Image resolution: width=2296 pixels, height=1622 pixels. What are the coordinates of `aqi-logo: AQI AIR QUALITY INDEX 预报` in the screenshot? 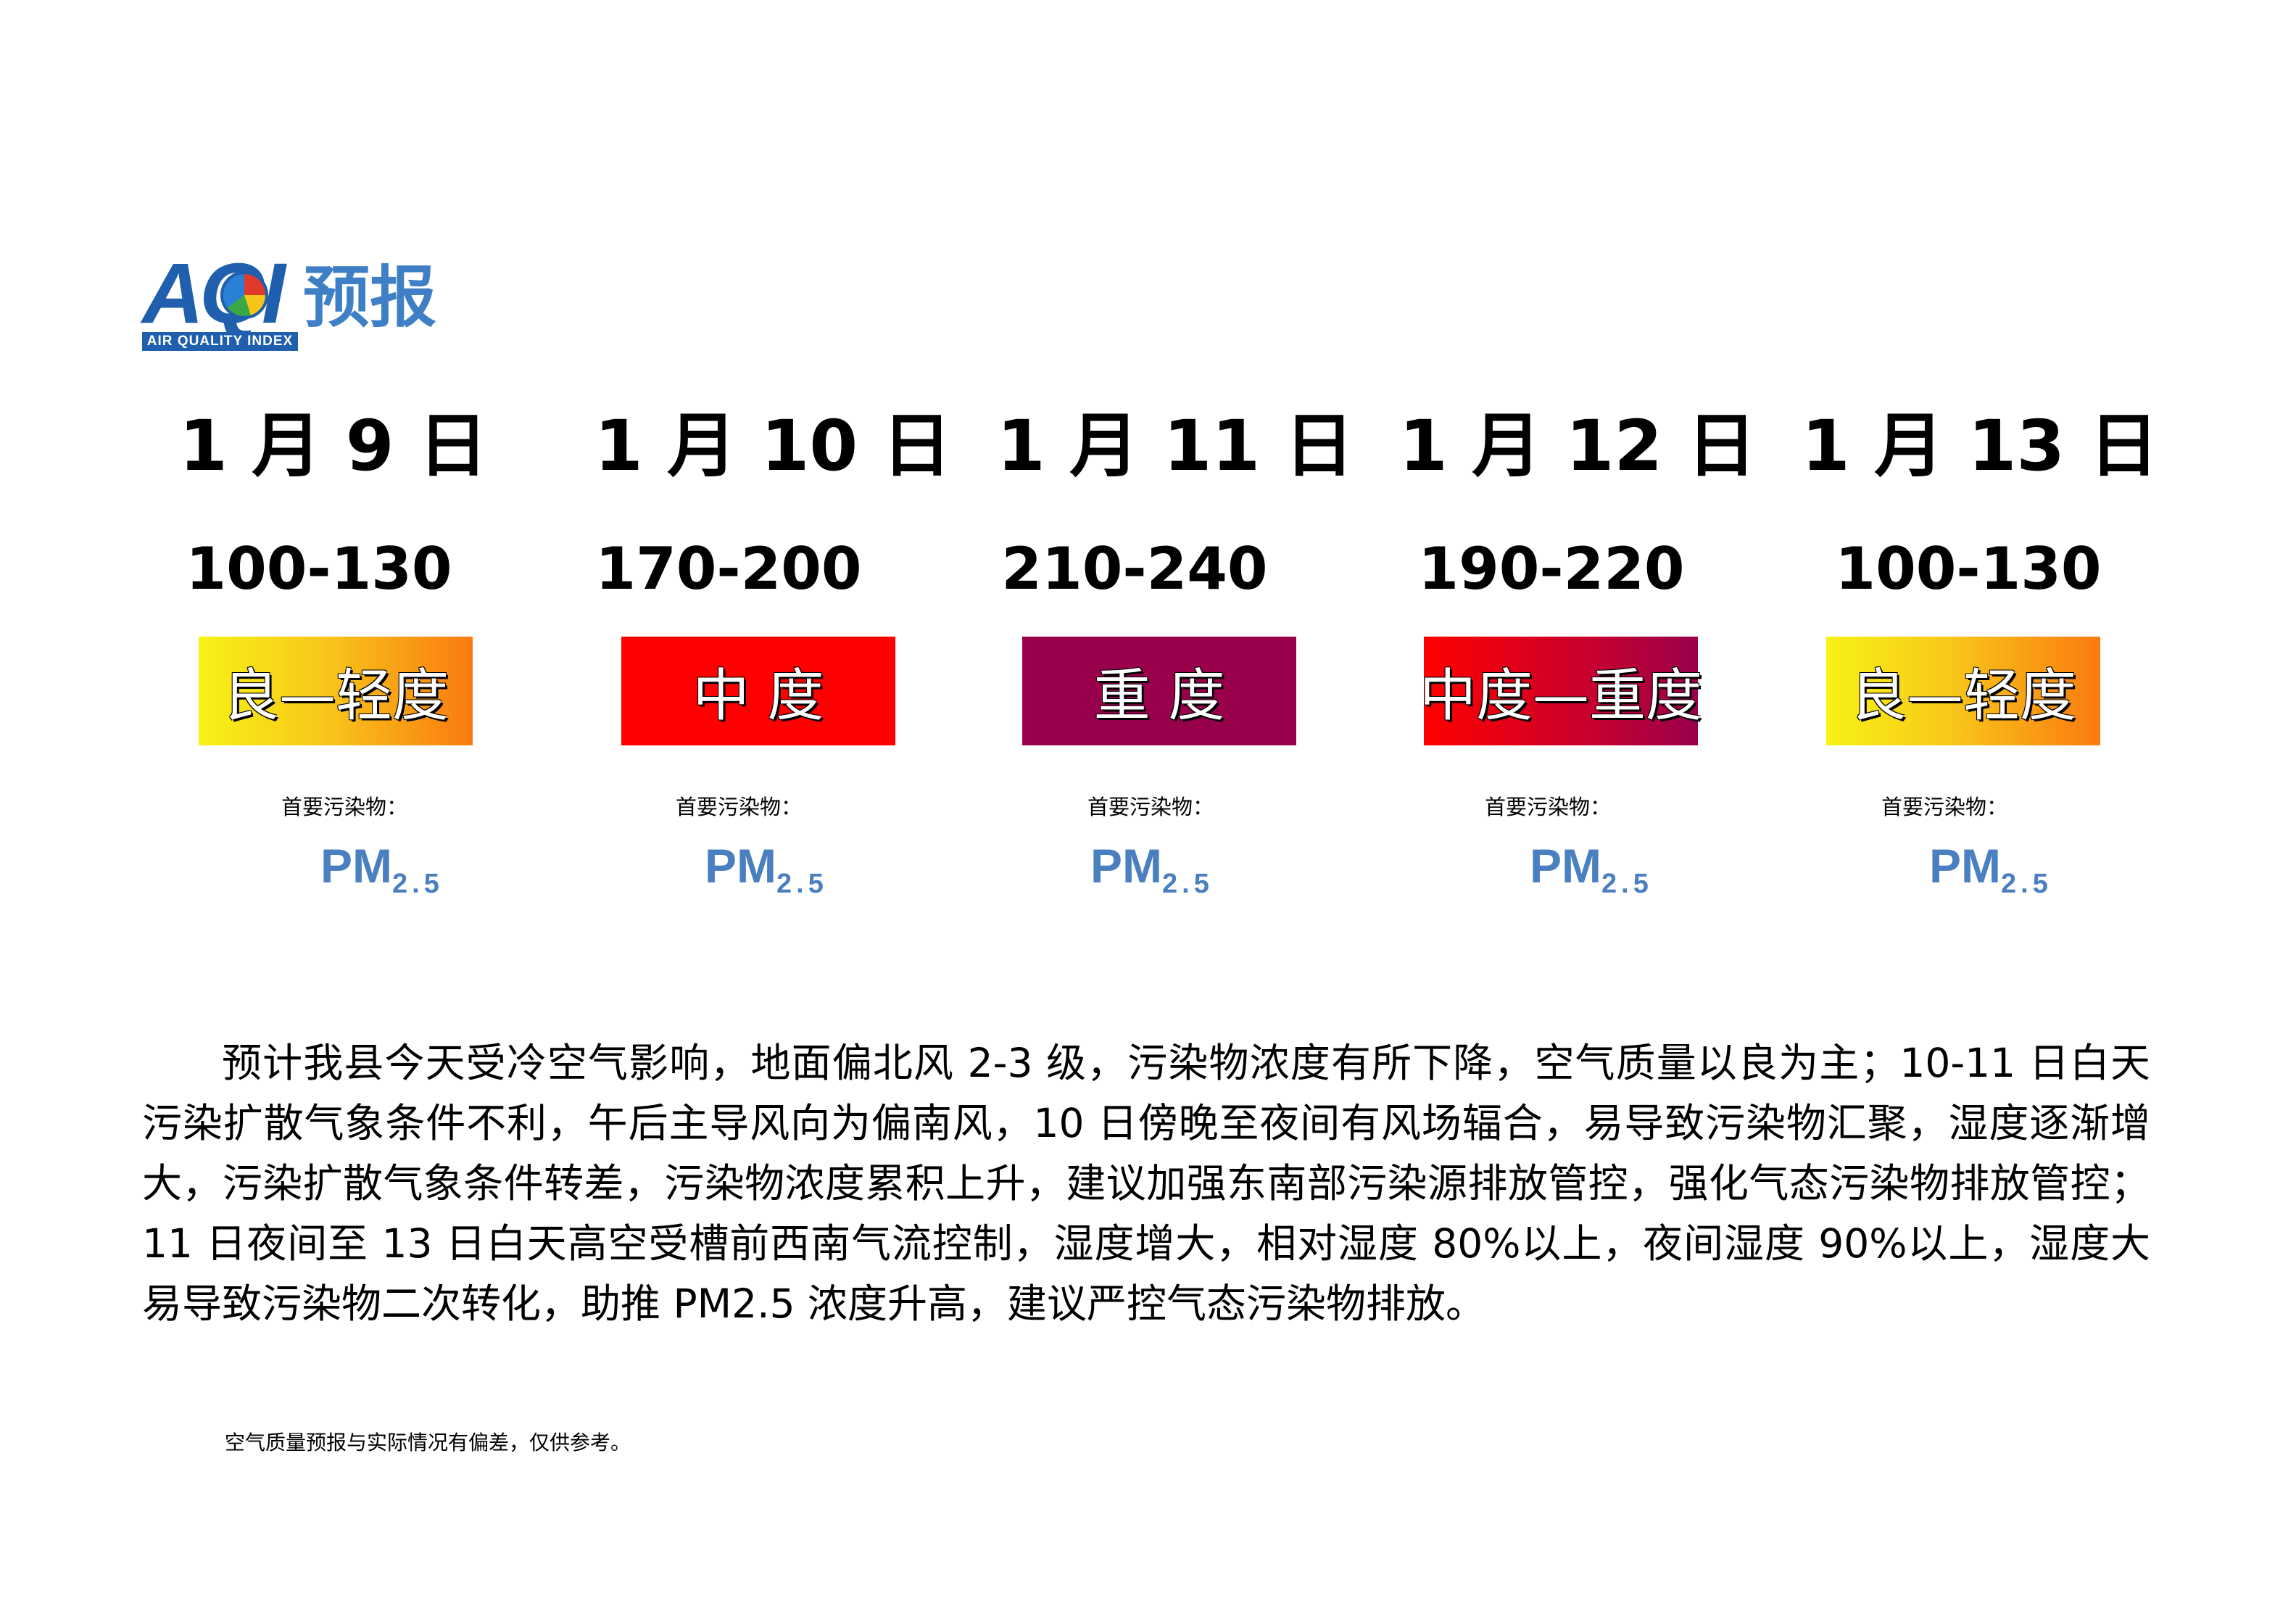 It's located at (301, 302).